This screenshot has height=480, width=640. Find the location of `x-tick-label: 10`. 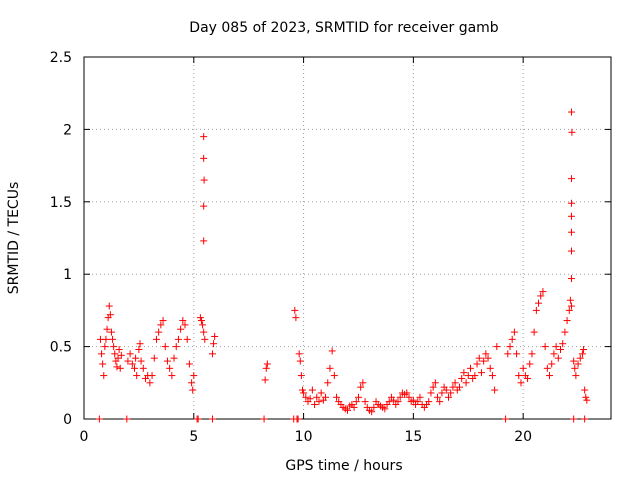

x-tick-label: 10 is located at coordinates (304, 437).